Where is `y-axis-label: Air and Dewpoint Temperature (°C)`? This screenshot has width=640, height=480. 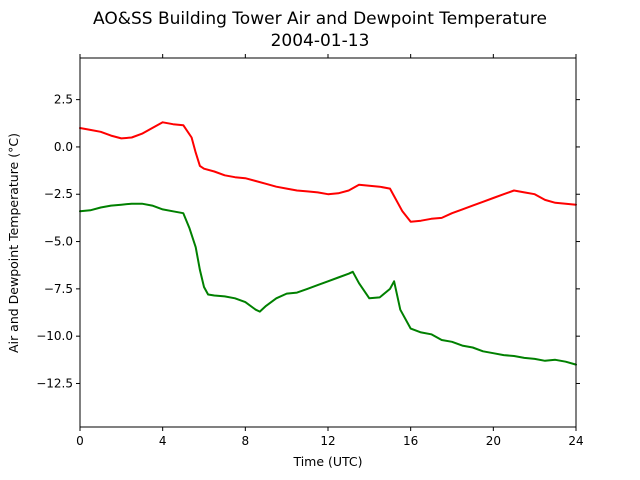 y-axis-label: Air and Dewpoint Temperature (°C) is located at coordinates (13, 243).